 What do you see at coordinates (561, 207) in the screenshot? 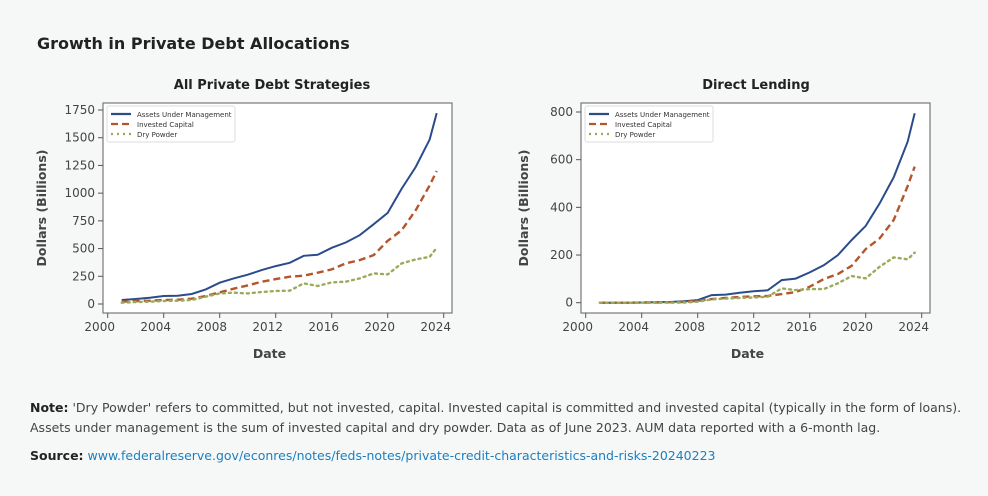
I see `y-tick-label: 400` at bounding box center [561, 207].